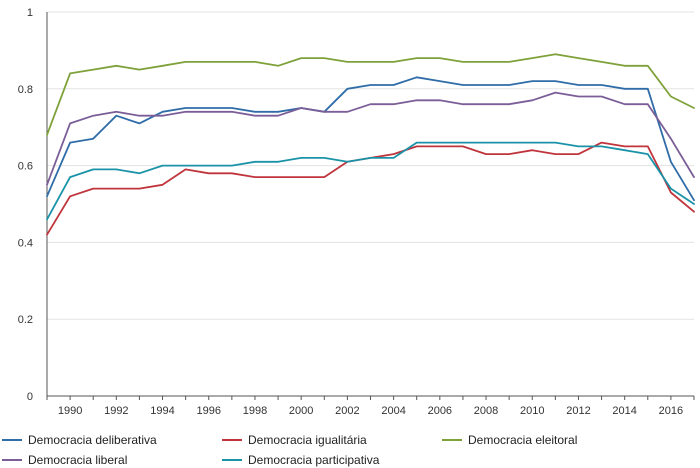 This screenshot has height=468, width=700. I want to click on legend-label-liberal: Democracia liberal, so click(78, 460).